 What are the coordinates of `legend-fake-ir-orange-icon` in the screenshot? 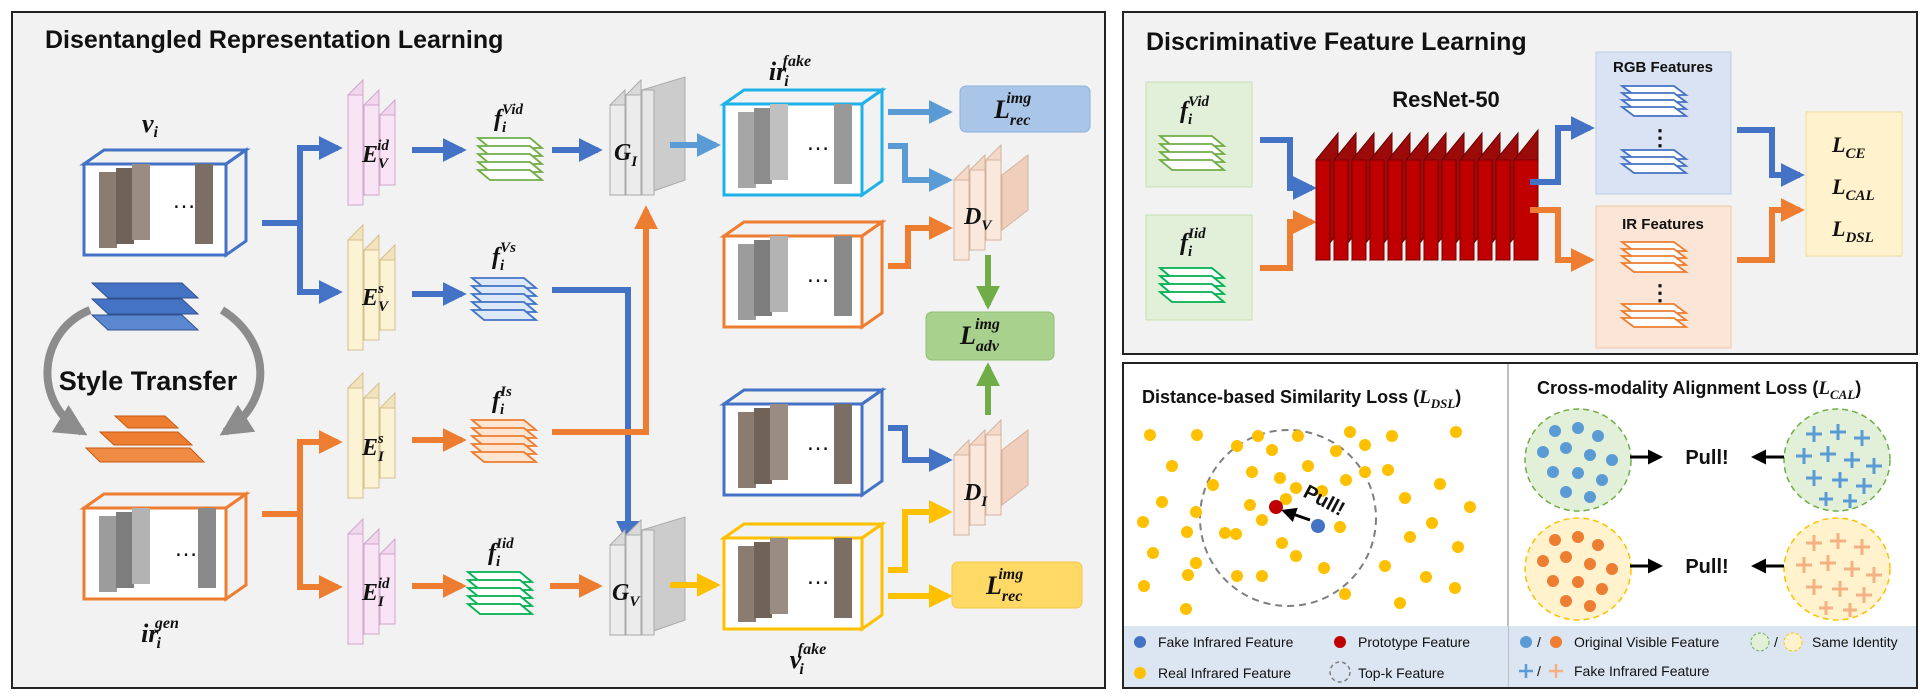 It's located at (1556, 671).